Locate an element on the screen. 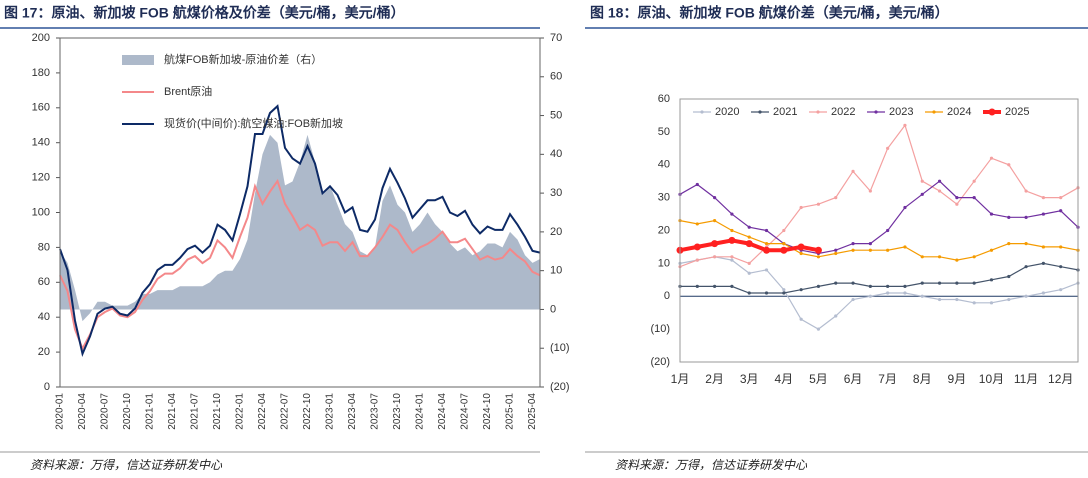 This screenshot has width=1088, height=478. x-tick-label: 3月 is located at coordinates (749, 379).